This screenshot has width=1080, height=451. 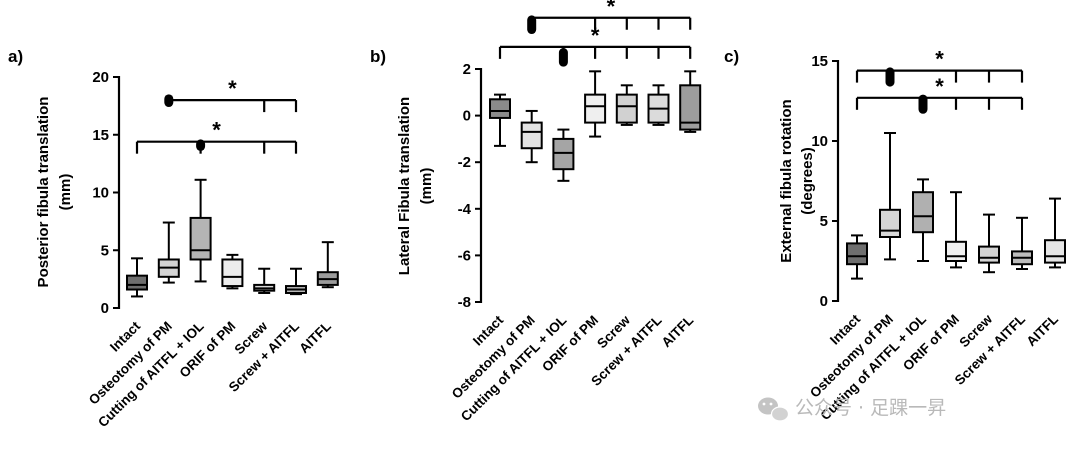 What do you see at coordinates (774, 409) in the screenshot?
I see `wechat-icon` at bounding box center [774, 409].